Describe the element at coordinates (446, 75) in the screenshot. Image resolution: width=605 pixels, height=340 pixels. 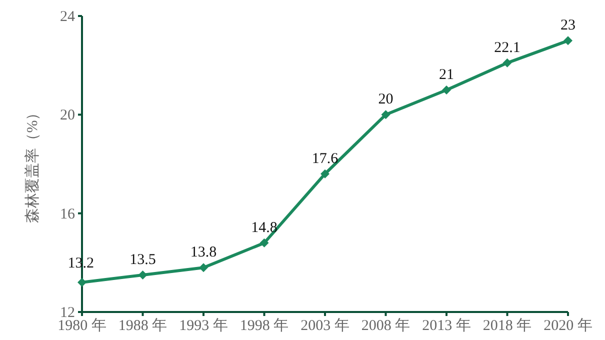
I see `data-label: 21` at that location.